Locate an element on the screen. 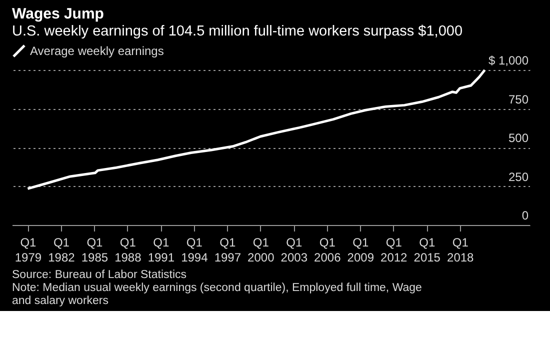 The height and width of the screenshot is (349, 550). text: Note: Median usual weekly earnings (second quartile), Employed full time, Wage and salary workers is located at coordinates (217, 294).